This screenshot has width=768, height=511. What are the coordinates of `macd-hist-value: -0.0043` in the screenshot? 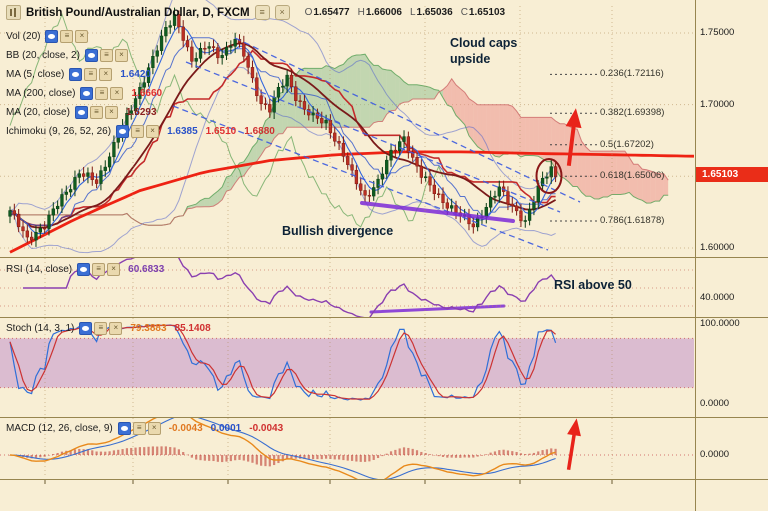 It's located at (266, 428).